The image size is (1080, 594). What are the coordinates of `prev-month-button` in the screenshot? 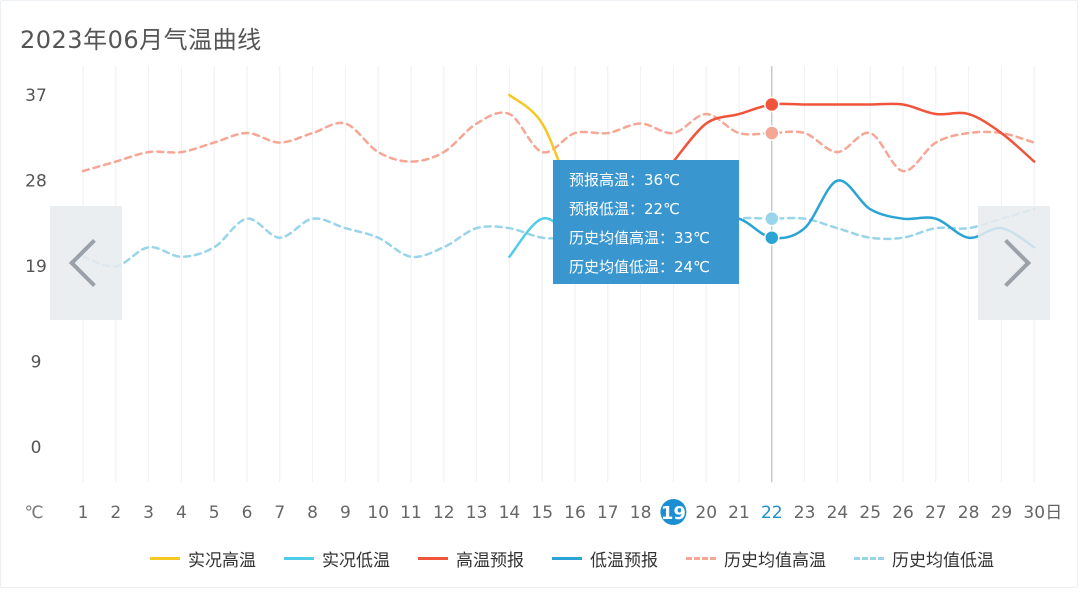 It's located at (86, 263).